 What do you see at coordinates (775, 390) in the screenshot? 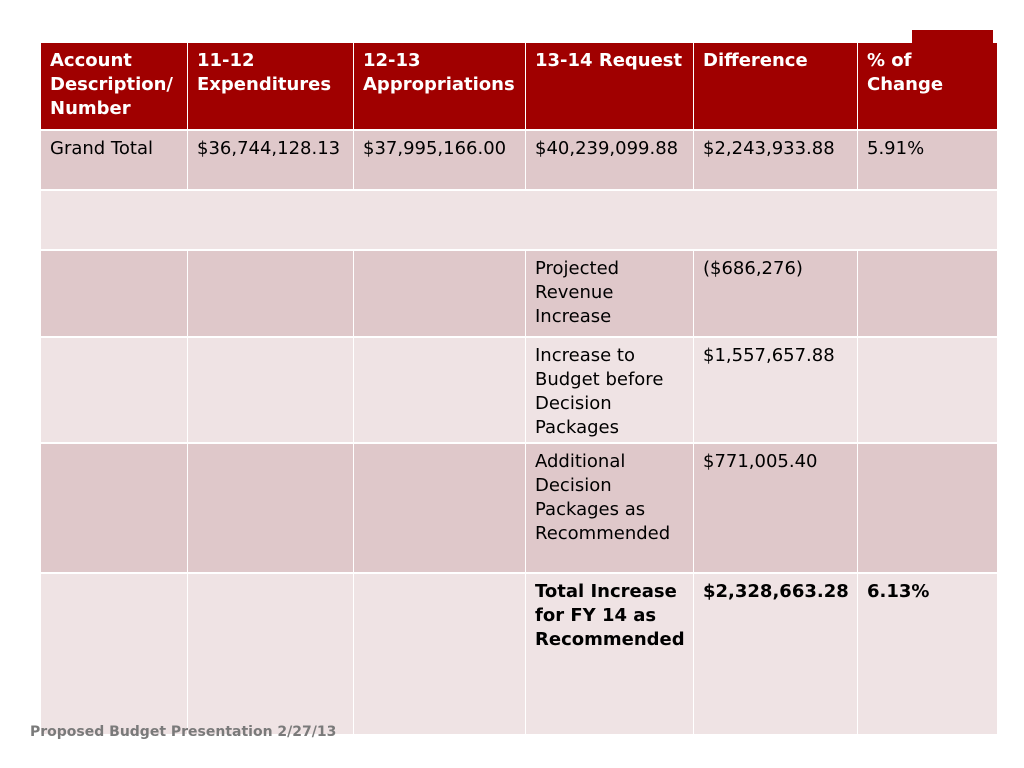
I see `increase-before-packages-difference: $1,557,657.88` at bounding box center [775, 390].